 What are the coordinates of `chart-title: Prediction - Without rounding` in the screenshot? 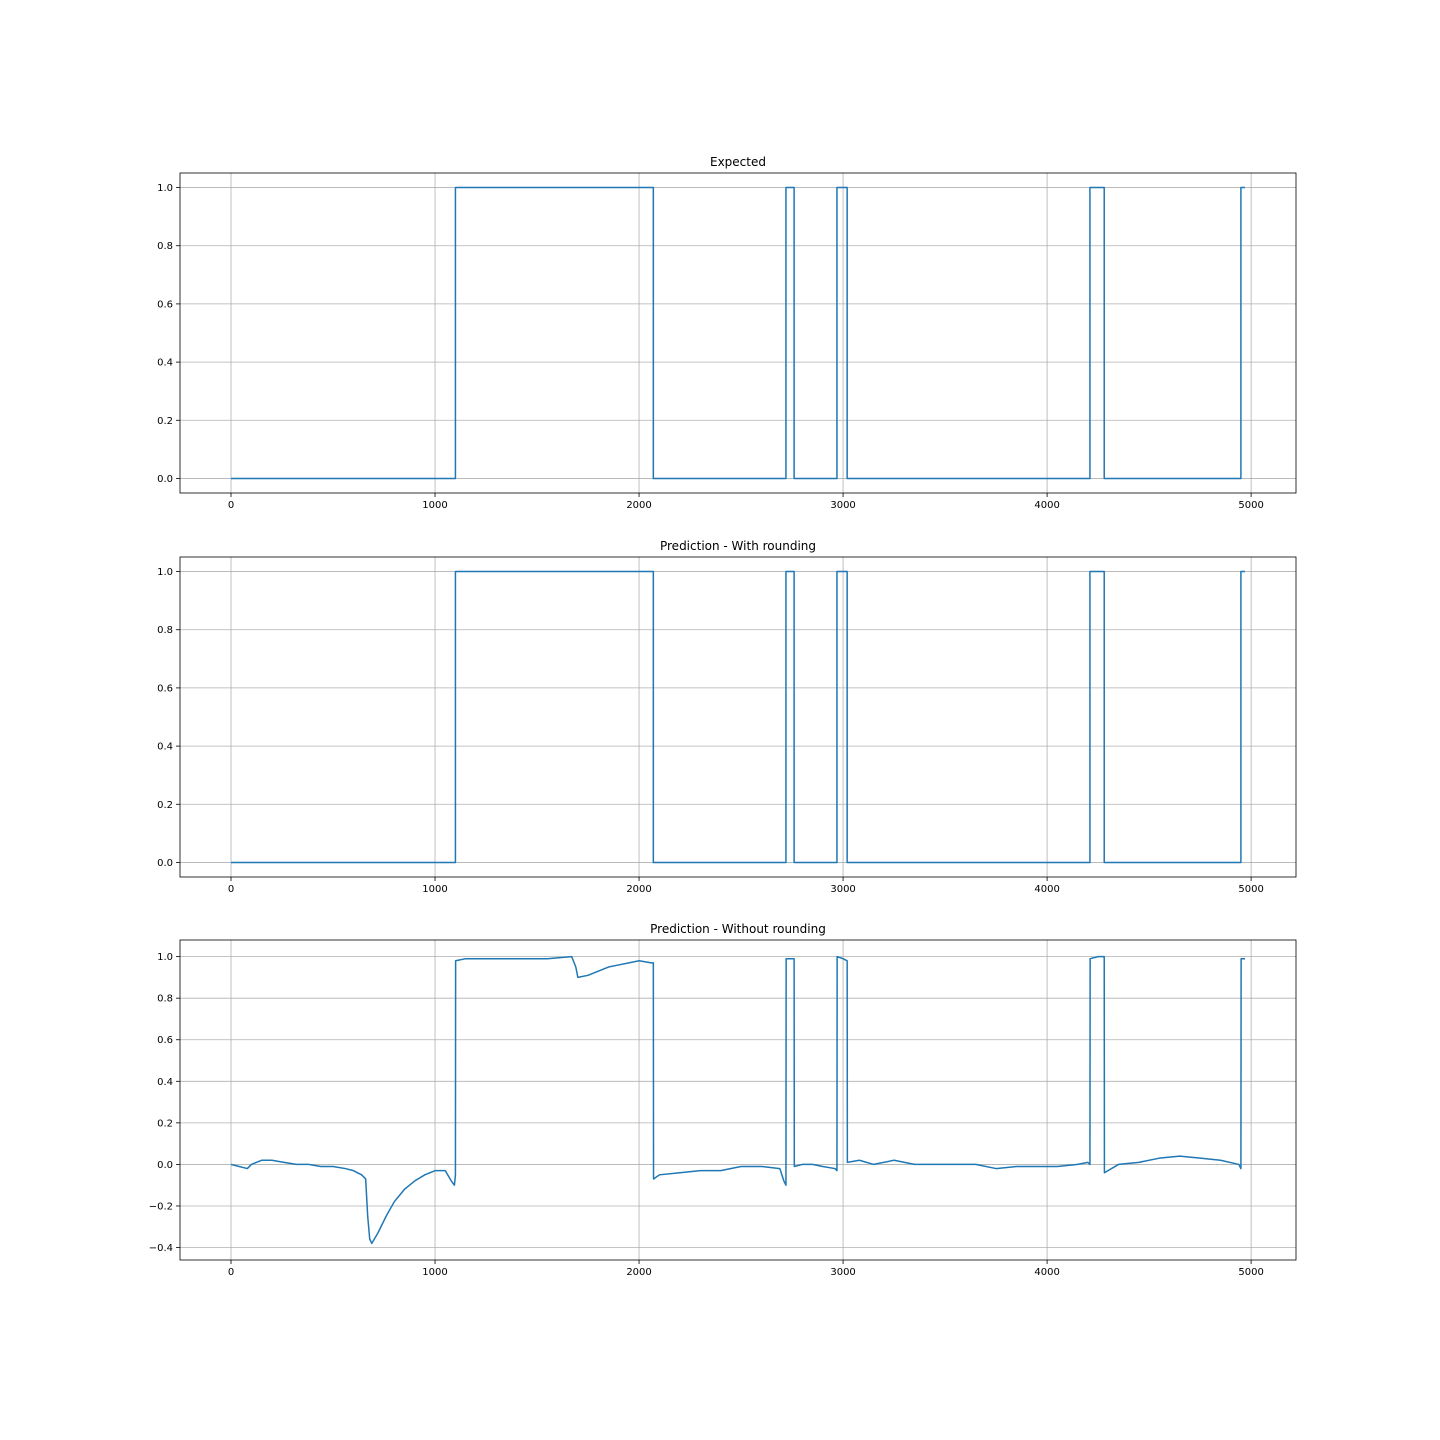 It's located at (738, 929).